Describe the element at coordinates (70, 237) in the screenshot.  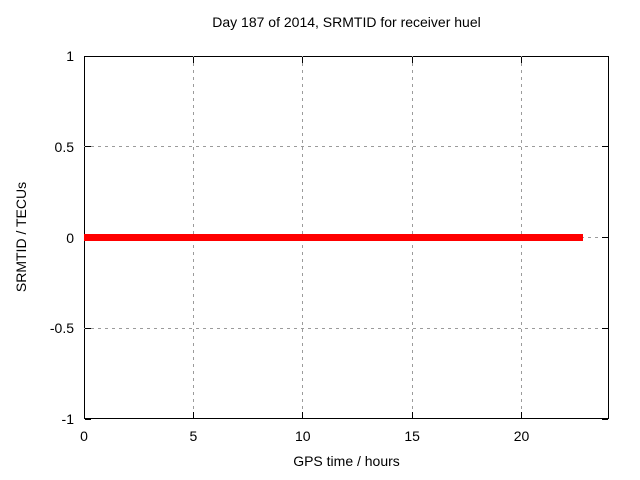
I see `y-tick-label: 0` at that location.